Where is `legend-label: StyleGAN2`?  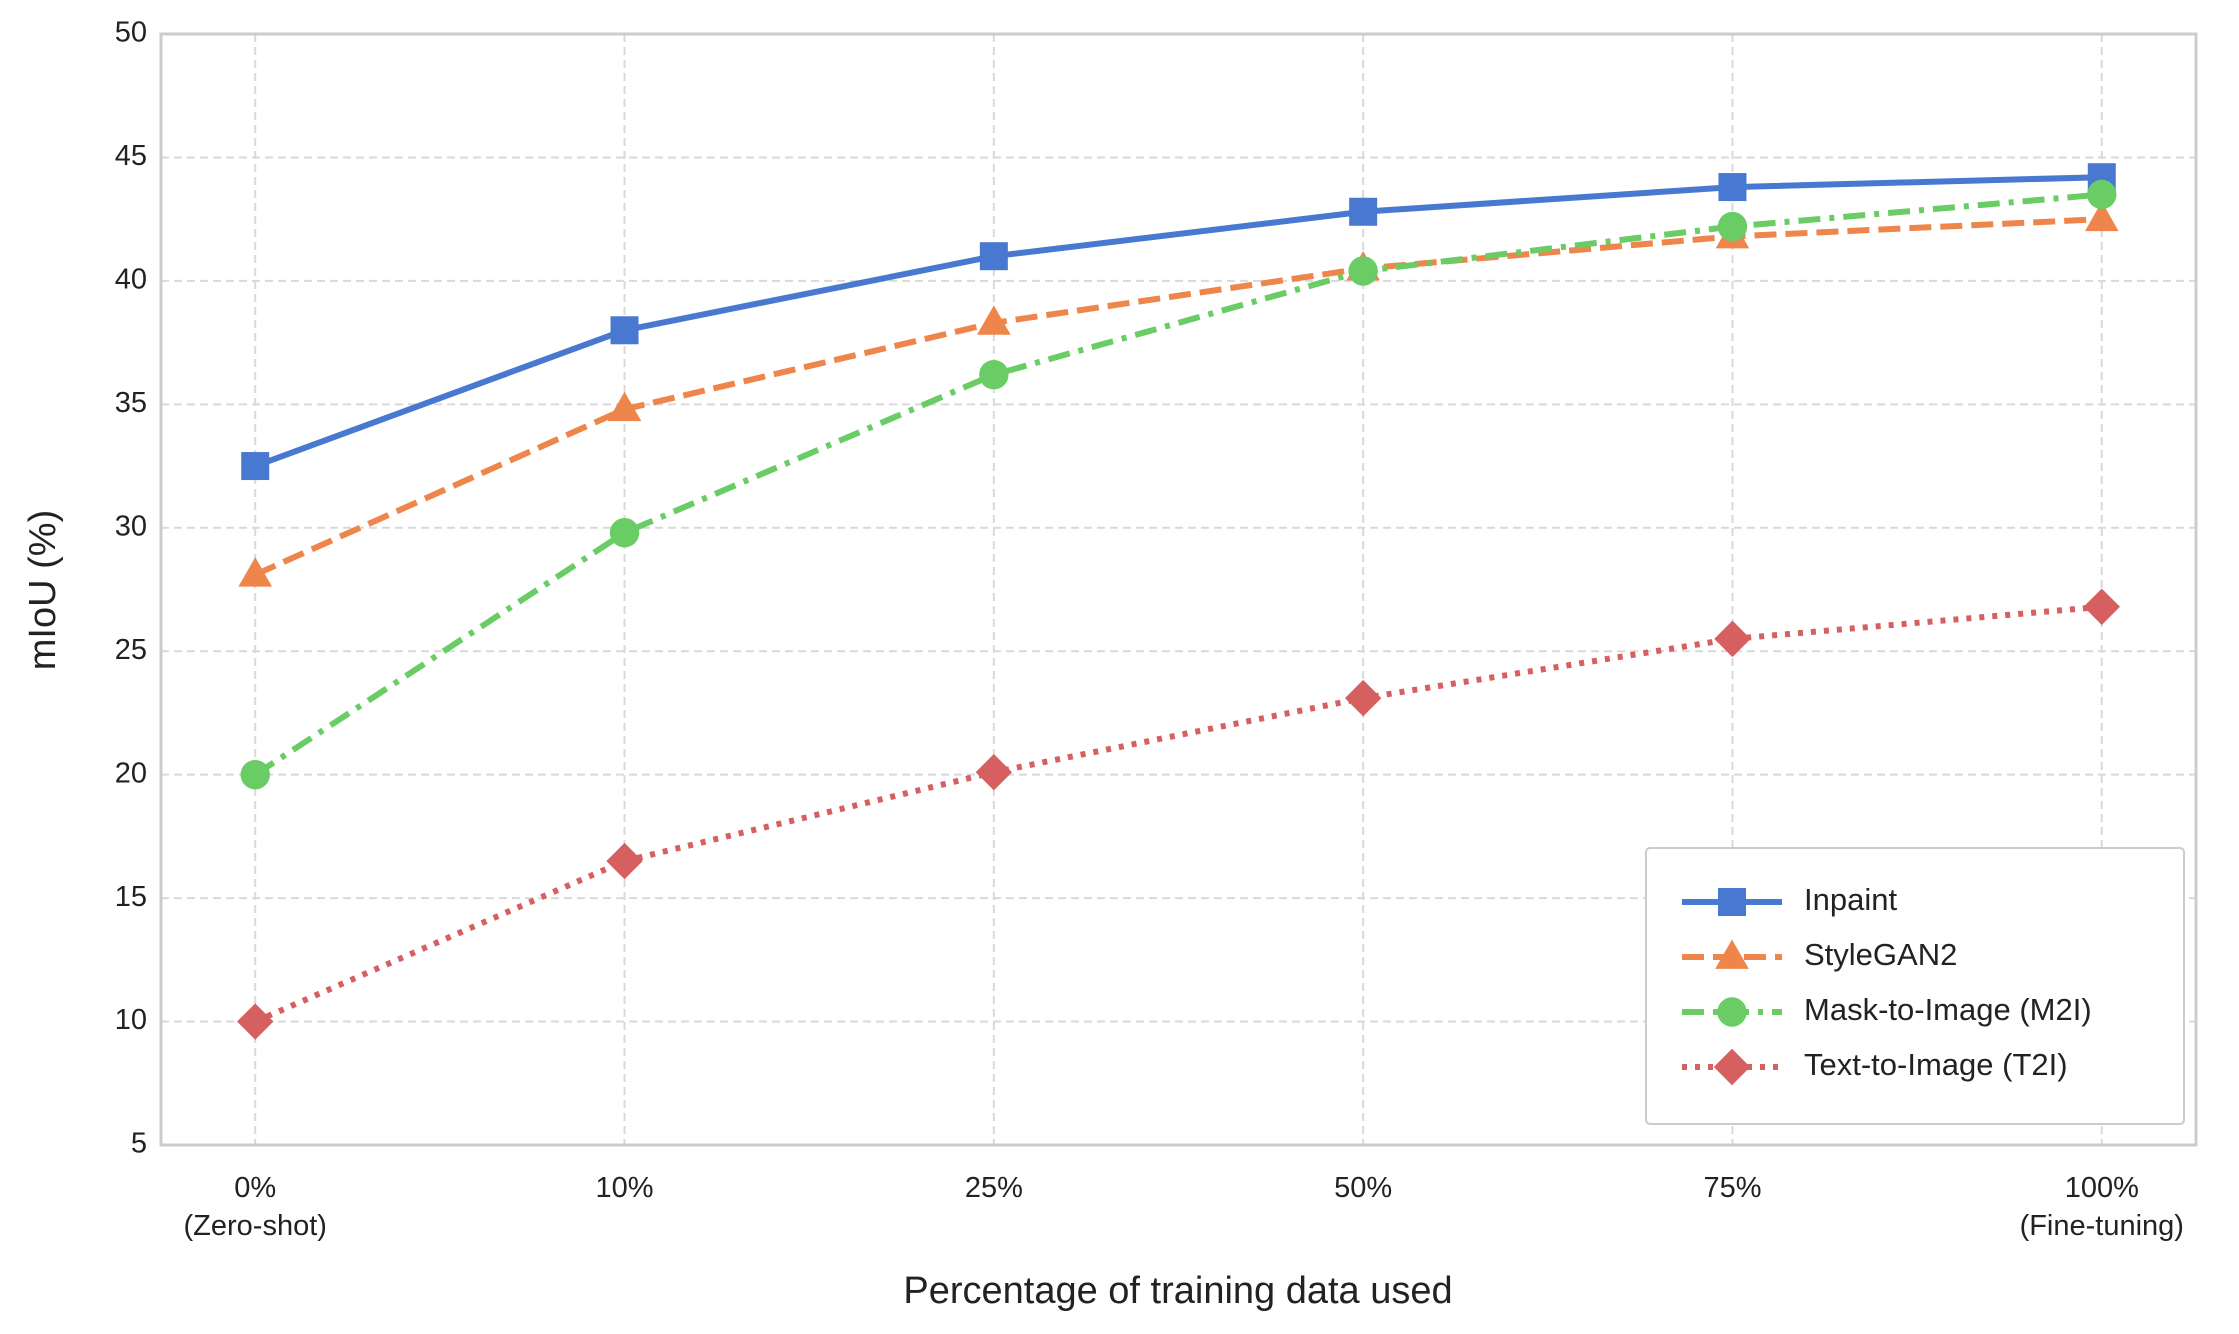 legend-label: StyleGAN2 is located at coordinates (1880, 954).